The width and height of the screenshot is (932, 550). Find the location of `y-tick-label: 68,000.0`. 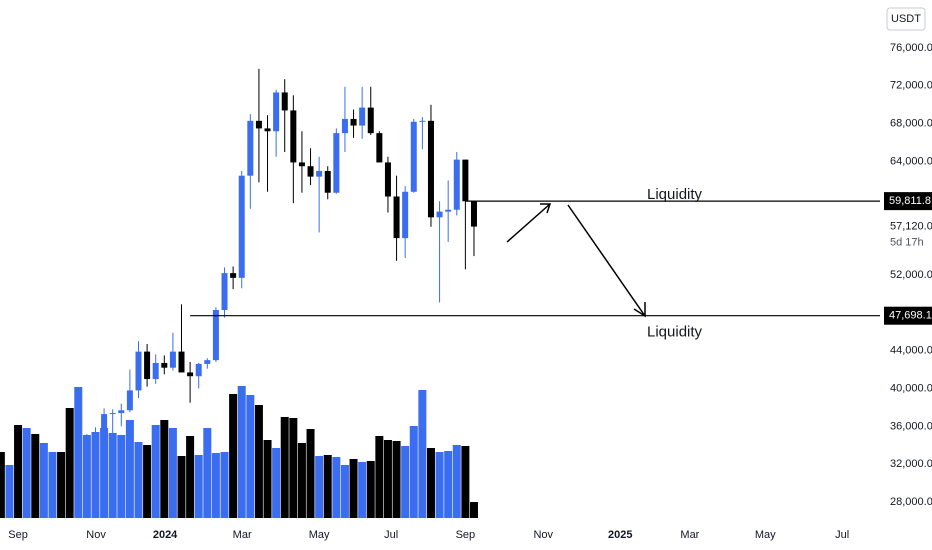

y-tick-label: 68,000.0 is located at coordinates (911, 124).